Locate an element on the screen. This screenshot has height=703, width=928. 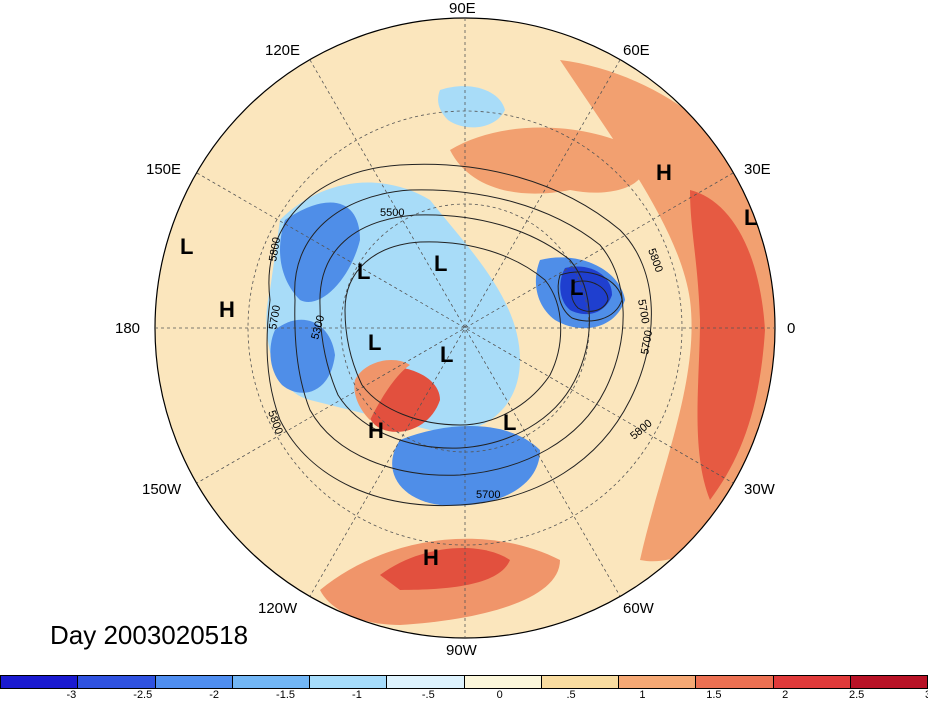
lon-label-90w: 90W is located at coordinates (461, 650).